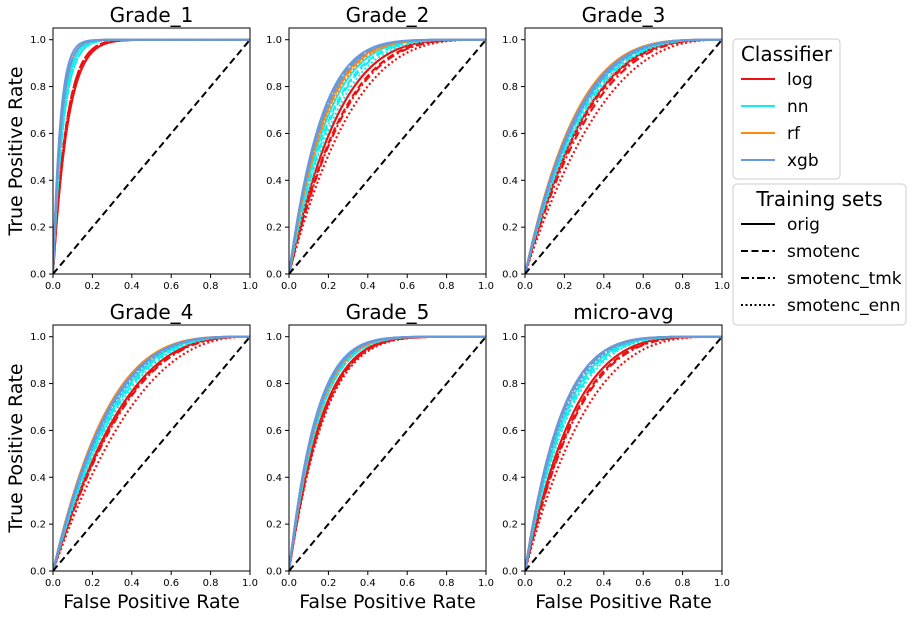 This screenshot has height=619, width=915. I want to click on legend-label-log: log, so click(800, 80).